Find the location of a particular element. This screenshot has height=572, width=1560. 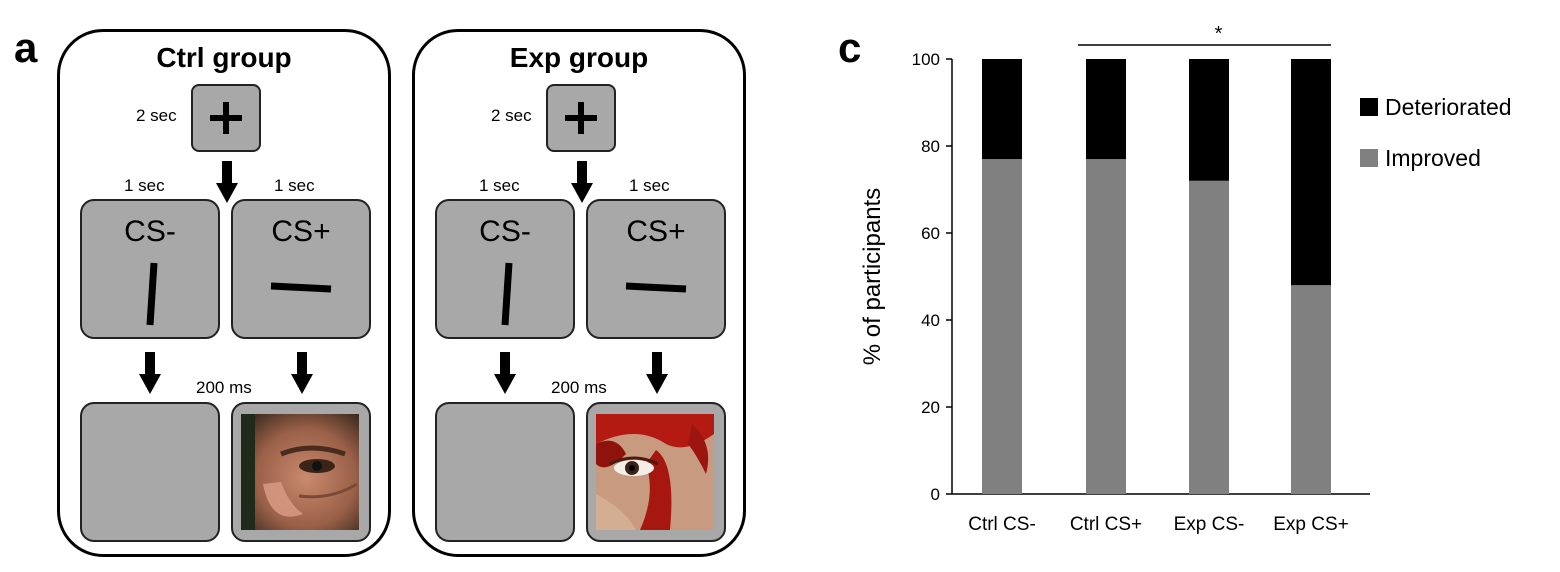

x-tick-label: Ctrl CS- is located at coordinates (1002, 524).